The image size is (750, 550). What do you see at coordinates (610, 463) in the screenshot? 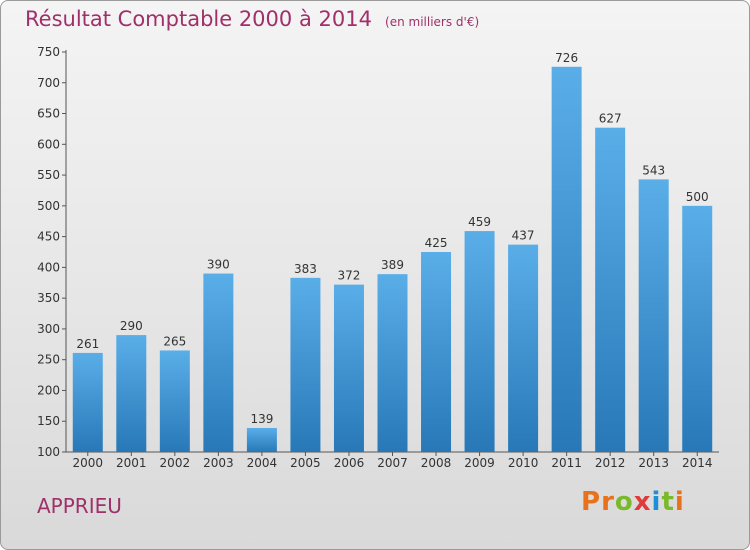
I see `x-tick-label: 2012` at bounding box center [610, 463].